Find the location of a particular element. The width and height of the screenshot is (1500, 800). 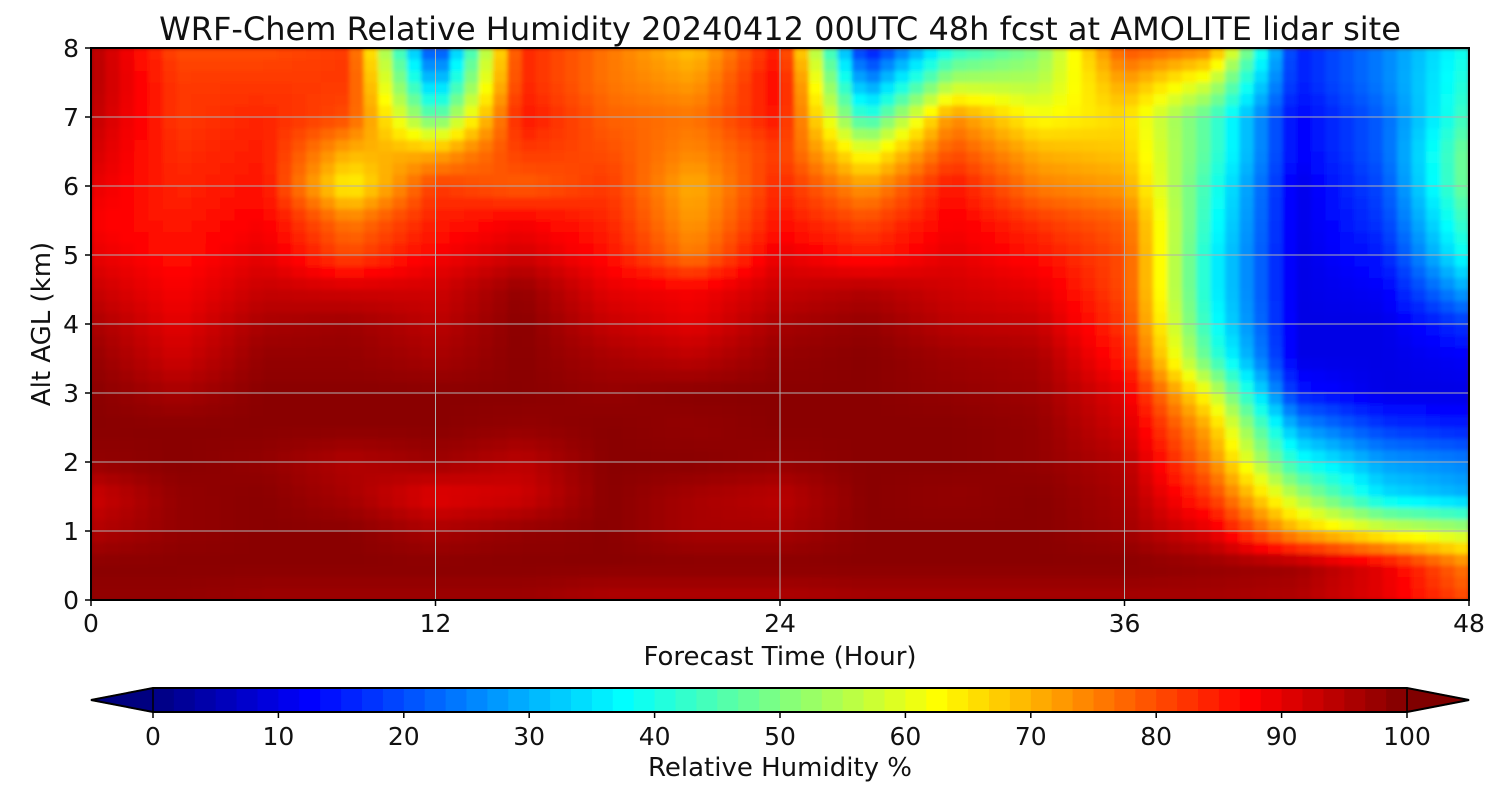

colorbar-cell is located at coordinates (289, 700).